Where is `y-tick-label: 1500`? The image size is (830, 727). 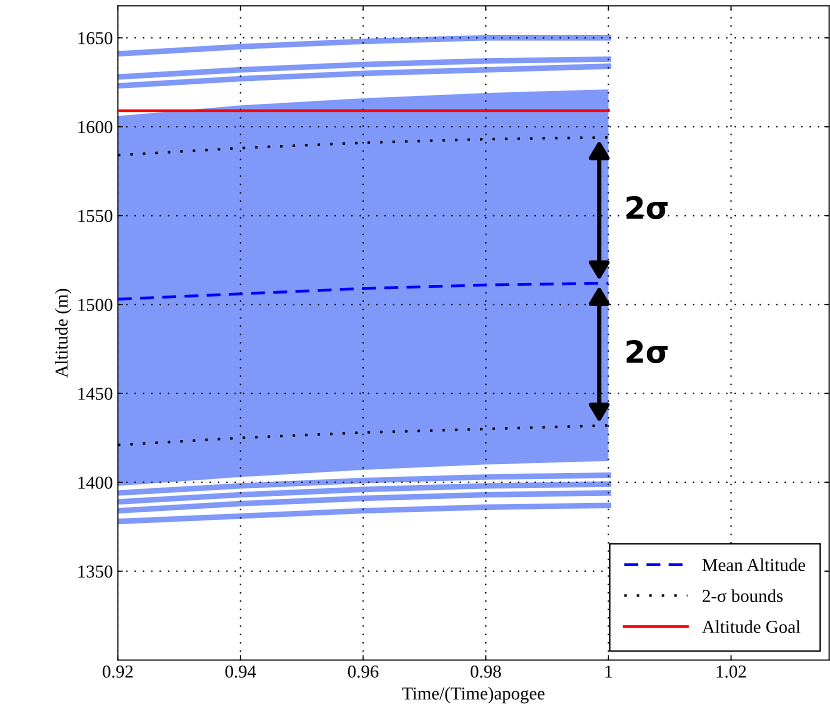 y-tick-label: 1500 is located at coordinates (95, 304).